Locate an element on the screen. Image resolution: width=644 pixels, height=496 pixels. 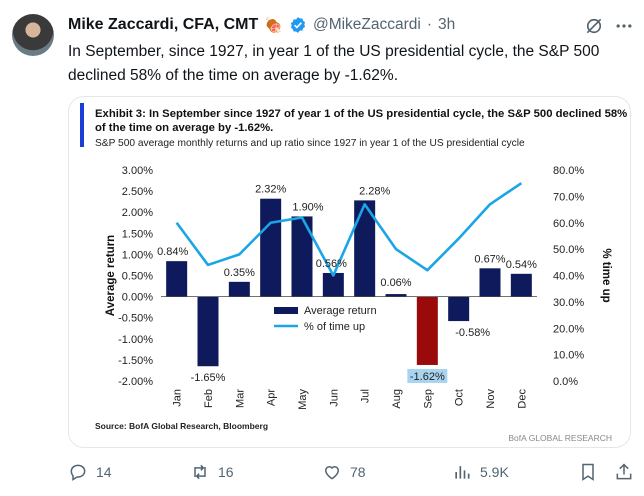
brand-label: BofA GLOBAL RESEARCH is located at coordinates (560, 438).